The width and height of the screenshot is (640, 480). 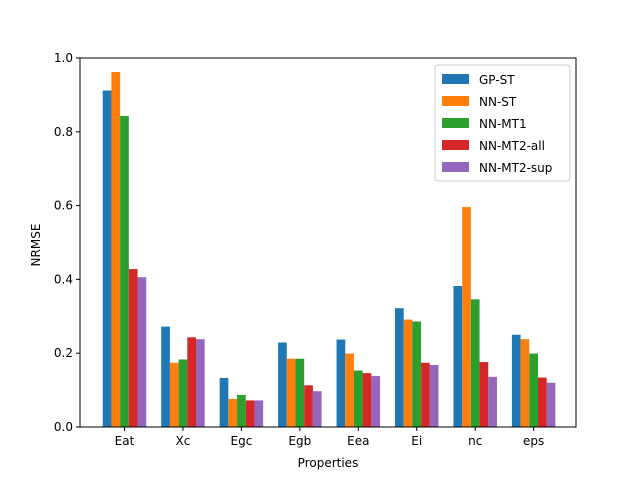 I want to click on bar-gp-st-eea, so click(x=341, y=383).